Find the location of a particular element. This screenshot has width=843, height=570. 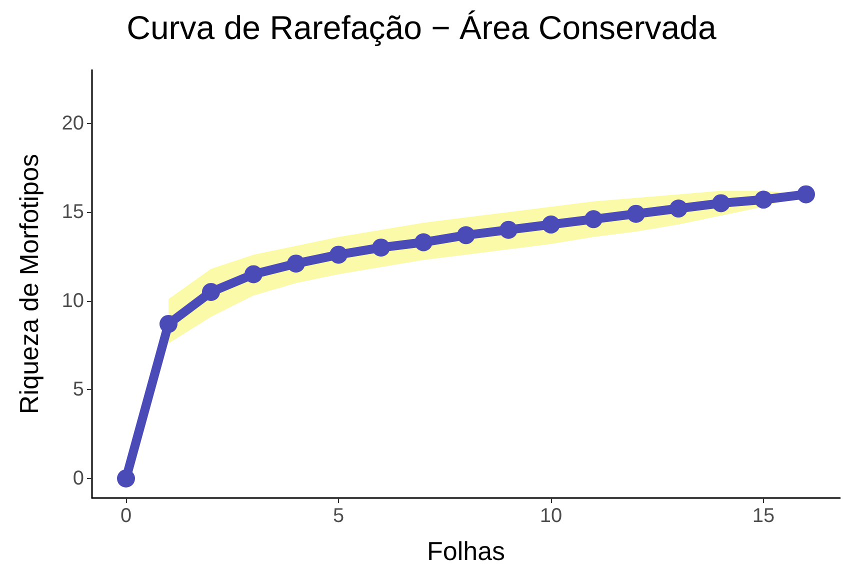

x-tick-label: 15 is located at coordinates (763, 516).